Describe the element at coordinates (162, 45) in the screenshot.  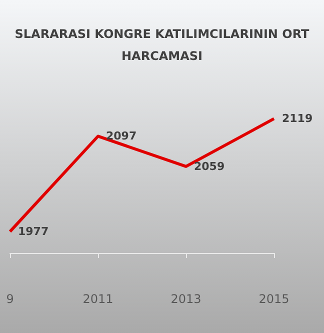
I see `chart-title: SLARARASI KONGRE KATILIMCILARININ ORT HARCAMASI` at that location.